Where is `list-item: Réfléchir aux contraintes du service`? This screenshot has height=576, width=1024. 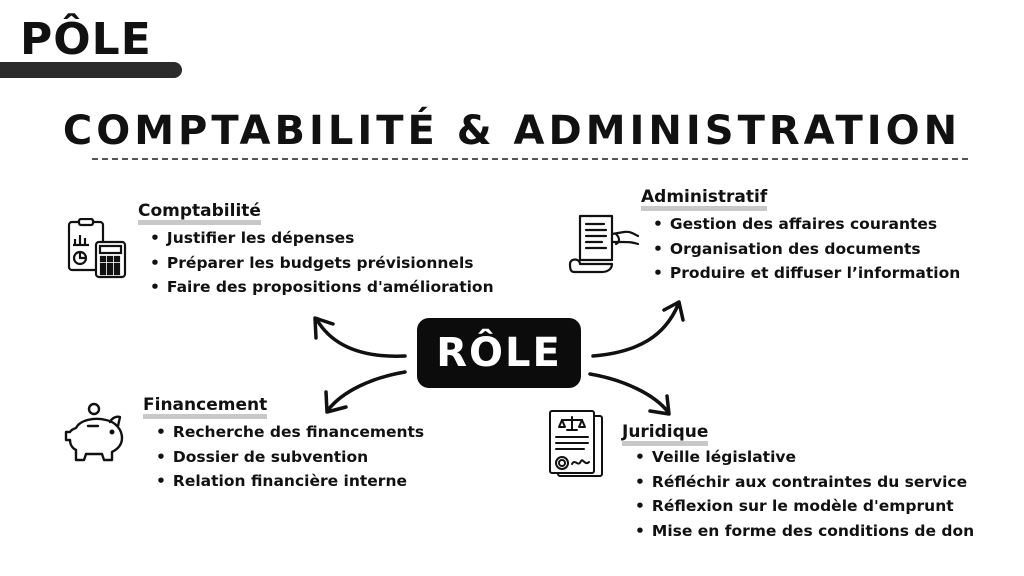 list-item: Réfléchir aux contraintes du service is located at coordinates (804, 482).